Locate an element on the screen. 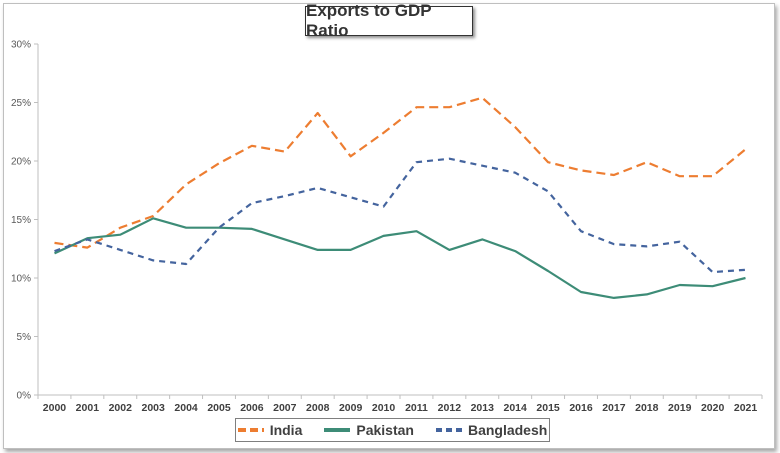 The height and width of the screenshot is (453, 780). y-tick-label: 15% is located at coordinates (21, 220).